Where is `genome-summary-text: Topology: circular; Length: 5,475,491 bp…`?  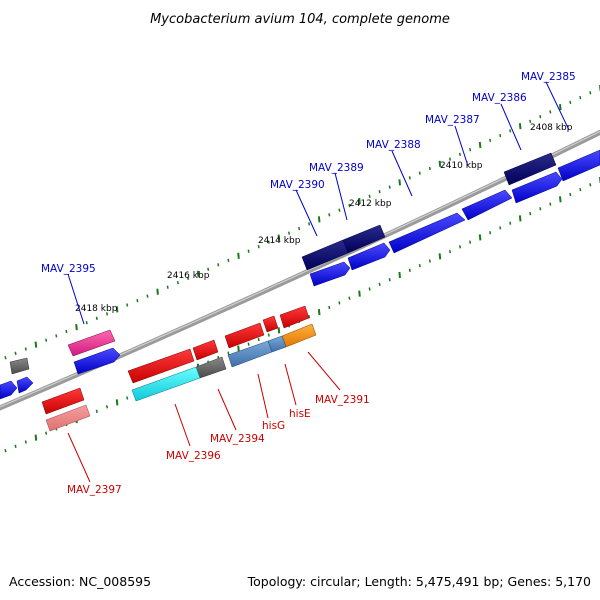 genome-summary-text: Topology: circular; Length: 5,475,491 bp… is located at coordinates (419, 581).